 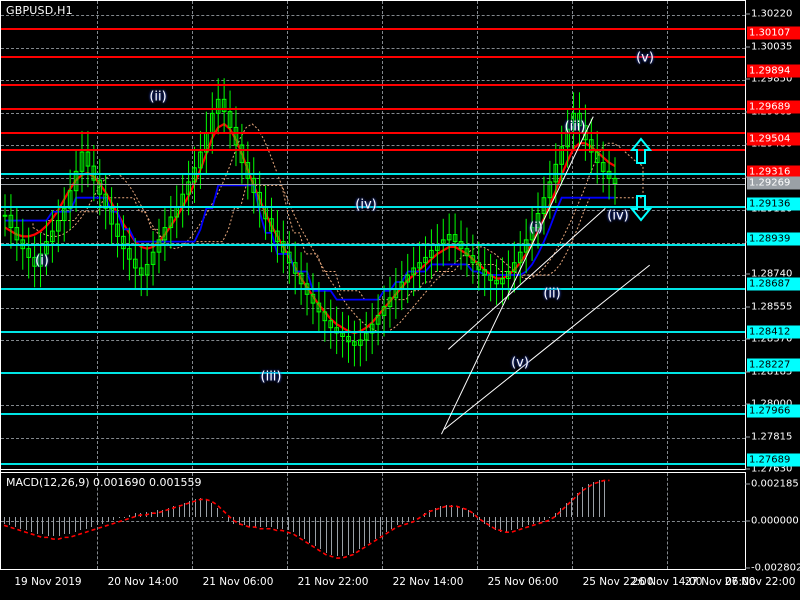 I want to click on resistance-price-label: 1.29689, so click(x=773, y=107).